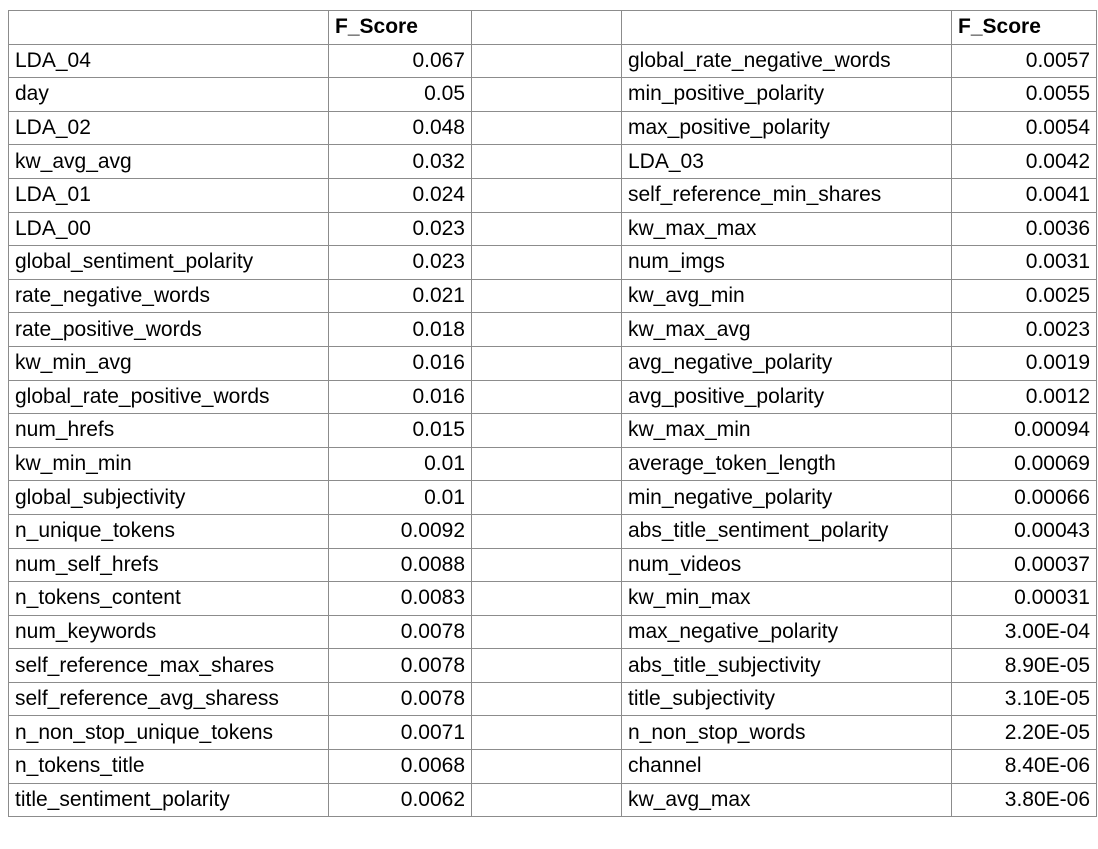  I want to click on right-feature-name: max_positive_polarity, so click(786, 128).